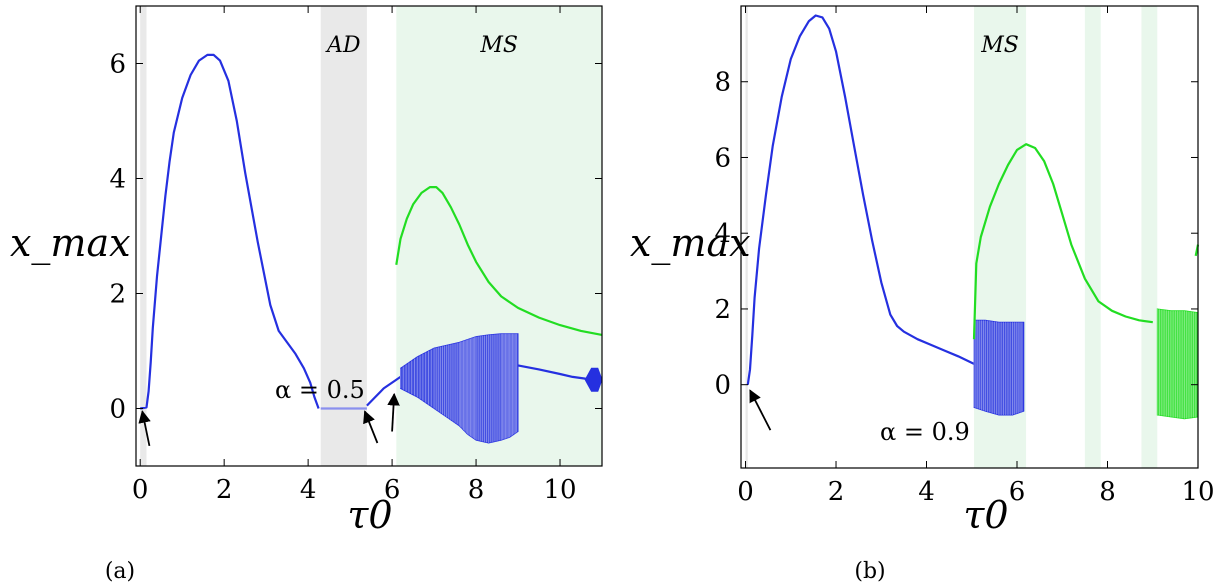 The image size is (1218, 588). I want to click on region-label: AD, so click(343, 45).